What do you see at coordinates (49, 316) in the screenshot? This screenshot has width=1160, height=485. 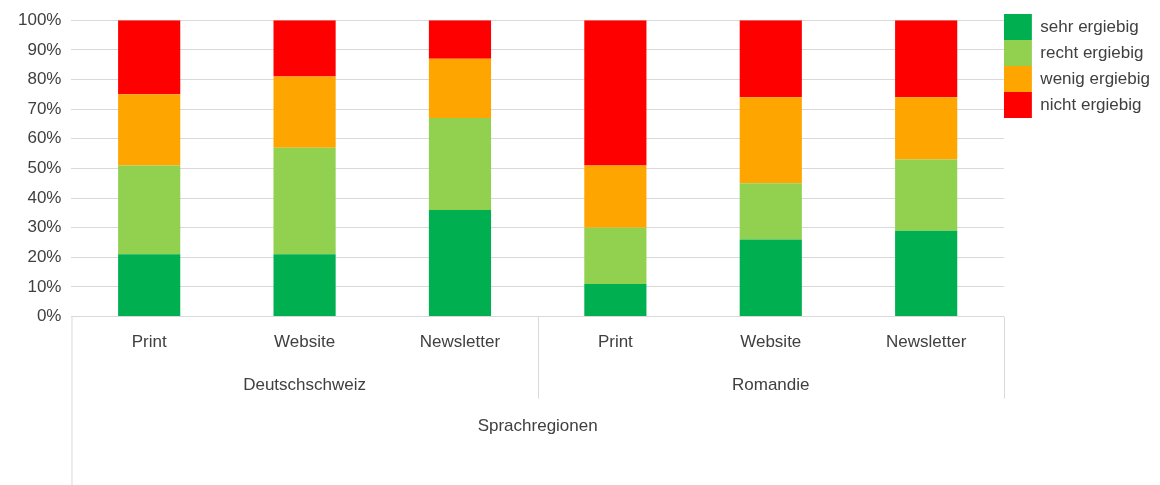 I see `y-tick-label: 0%` at bounding box center [49, 316].